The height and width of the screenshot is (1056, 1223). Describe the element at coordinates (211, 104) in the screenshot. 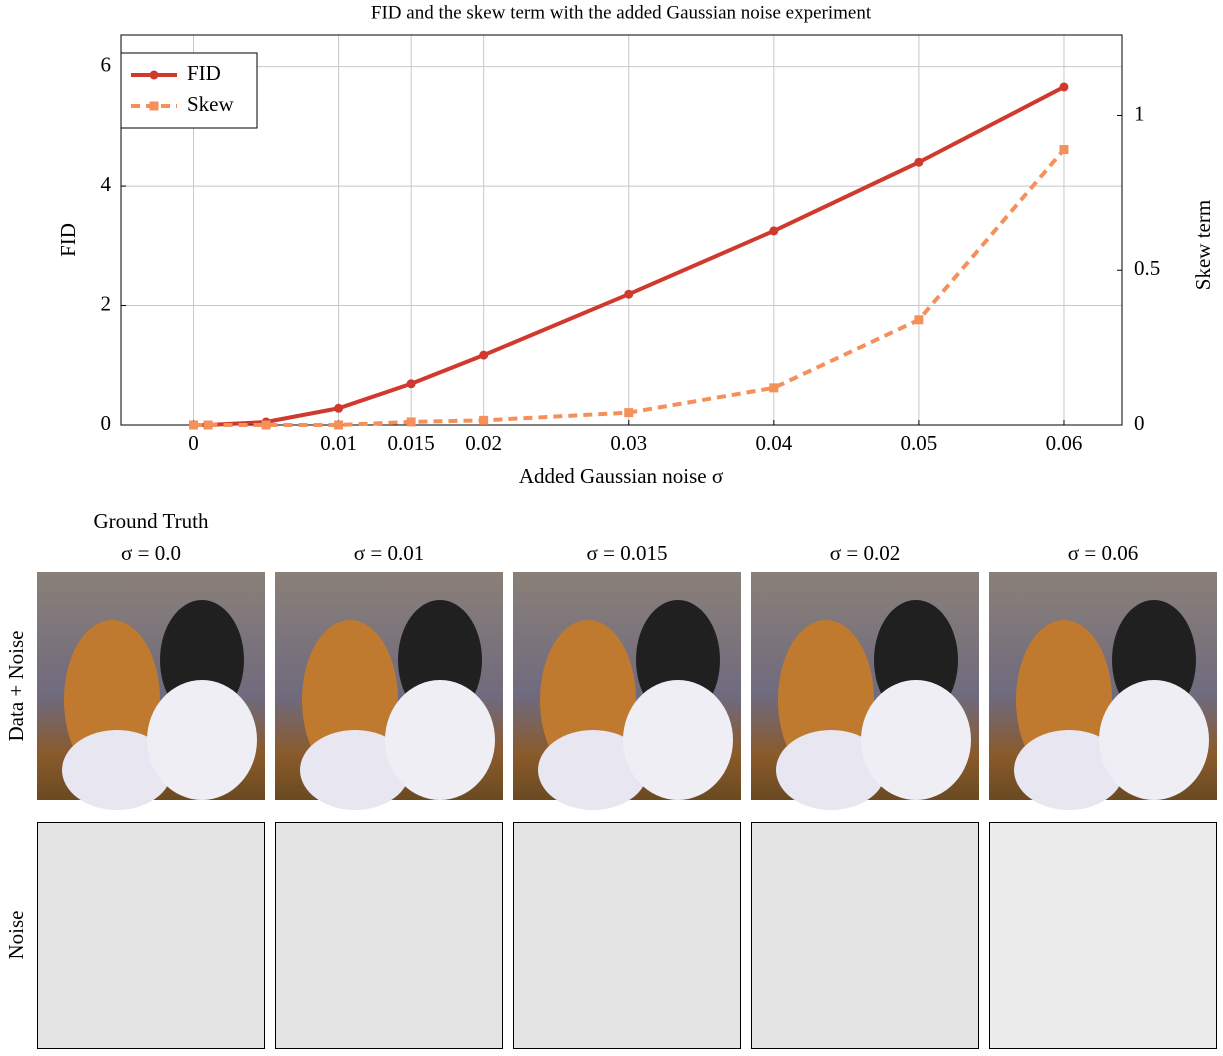

I see `legend-label: Skew` at that location.